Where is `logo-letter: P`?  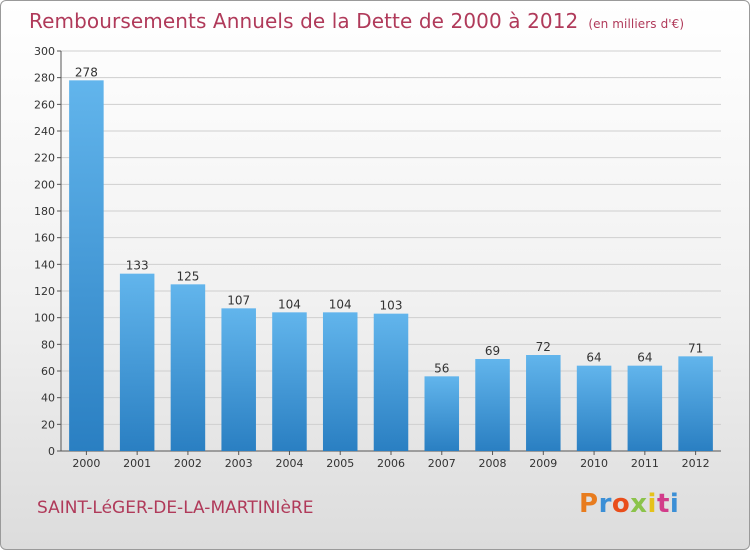 logo-letter: P is located at coordinates (589, 504).